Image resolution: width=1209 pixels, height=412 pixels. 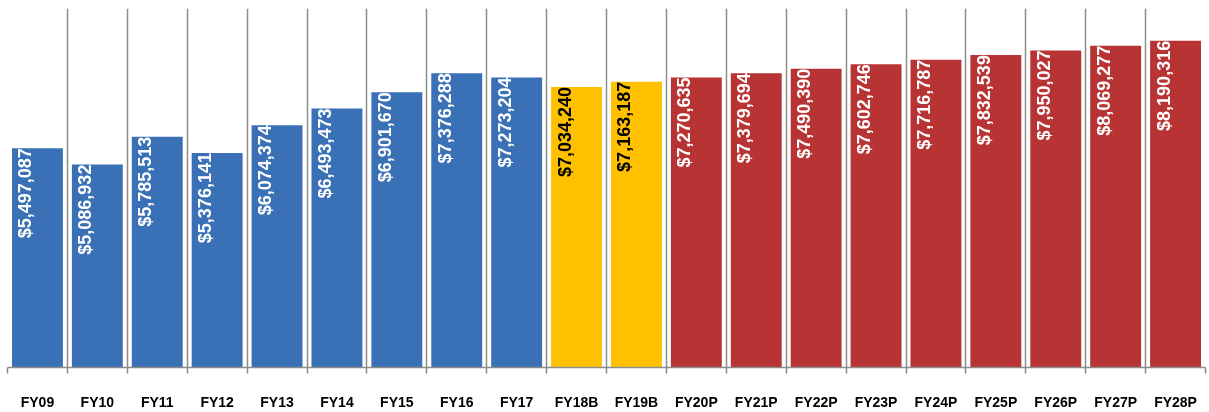 What do you see at coordinates (265, 170) in the screenshot?
I see `data-label: $6,074,374` at bounding box center [265, 170].